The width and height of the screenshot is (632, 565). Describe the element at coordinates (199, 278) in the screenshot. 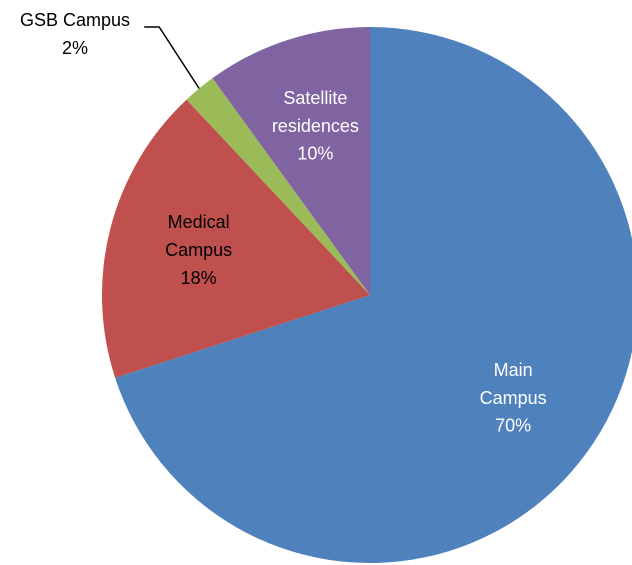

I see `value-label: 18%` at that location.